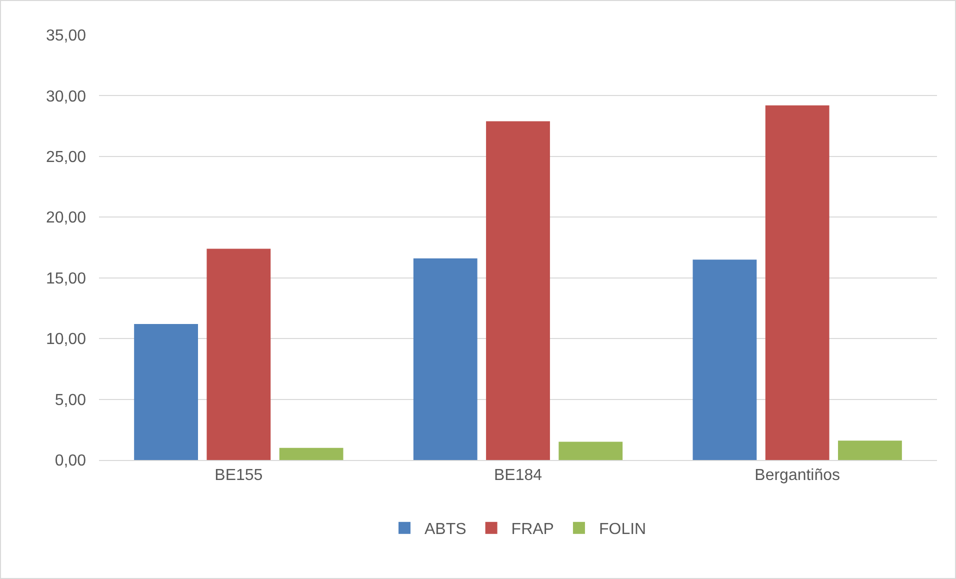  Describe the element at coordinates (66, 279) in the screenshot. I see `y-tick-label: 15,00` at that location.